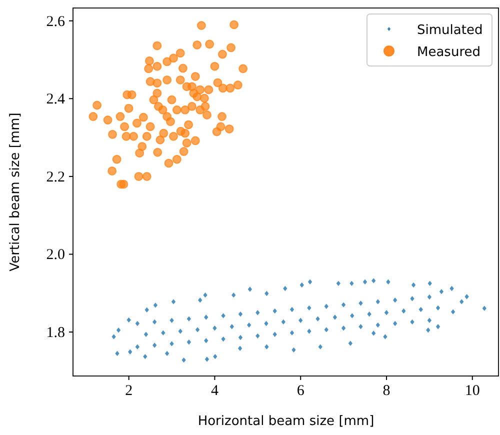  I want to click on x-tick-label: 2, so click(129, 391).